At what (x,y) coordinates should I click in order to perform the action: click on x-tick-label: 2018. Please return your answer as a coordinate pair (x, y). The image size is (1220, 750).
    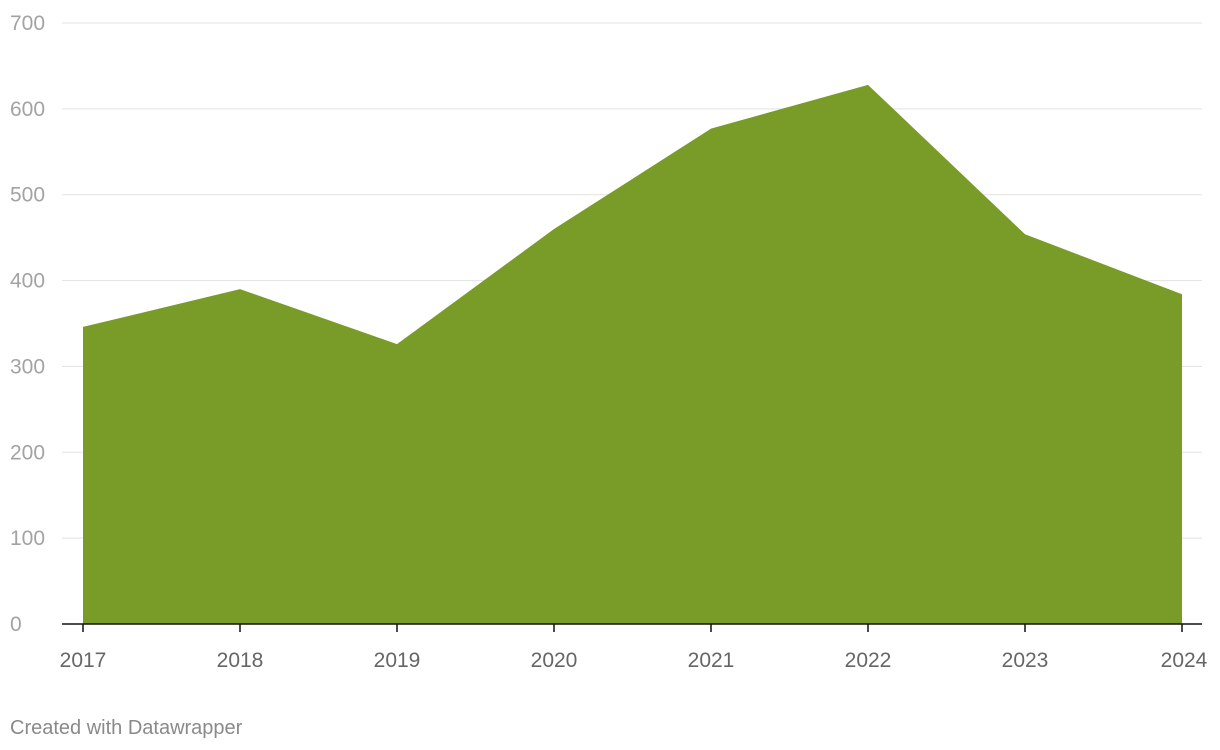
    Looking at the image, I should click on (240, 660).